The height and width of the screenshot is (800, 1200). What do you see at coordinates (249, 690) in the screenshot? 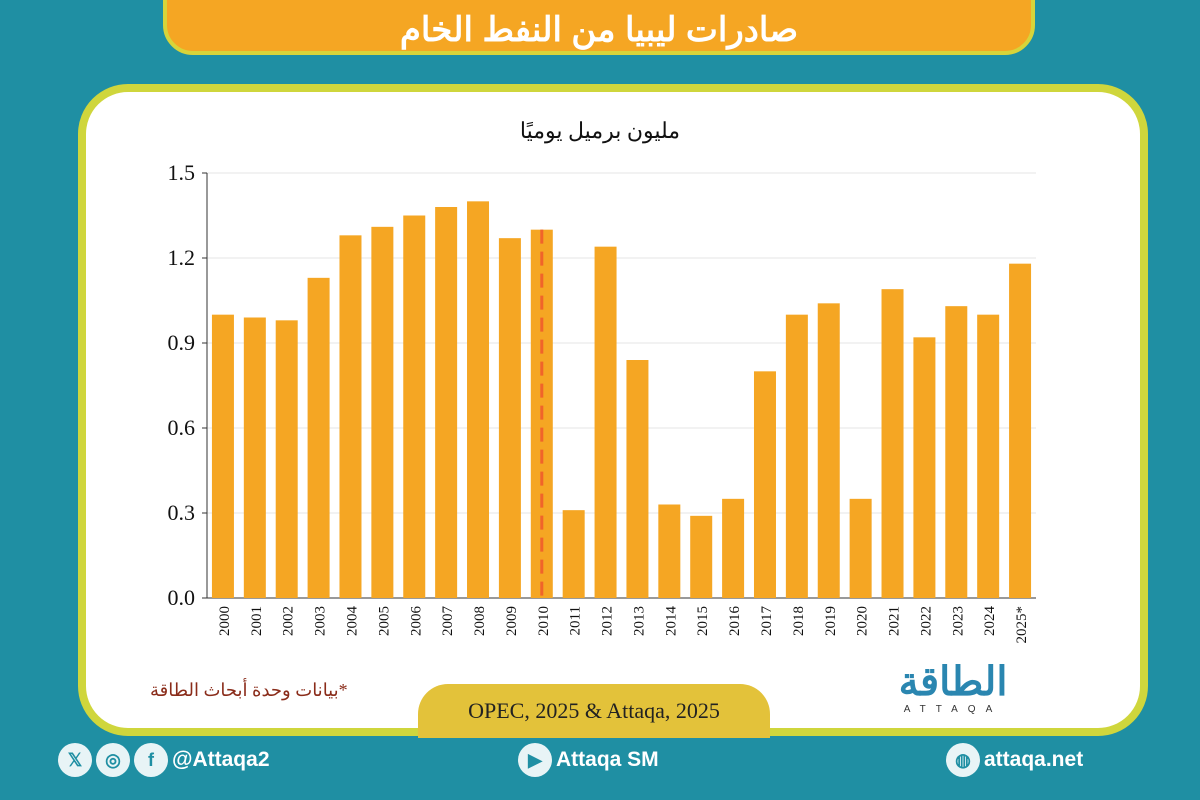
I see `footnote: *بيانات وحدة أبحاث الطاقة` at bounding box center [249, 690].